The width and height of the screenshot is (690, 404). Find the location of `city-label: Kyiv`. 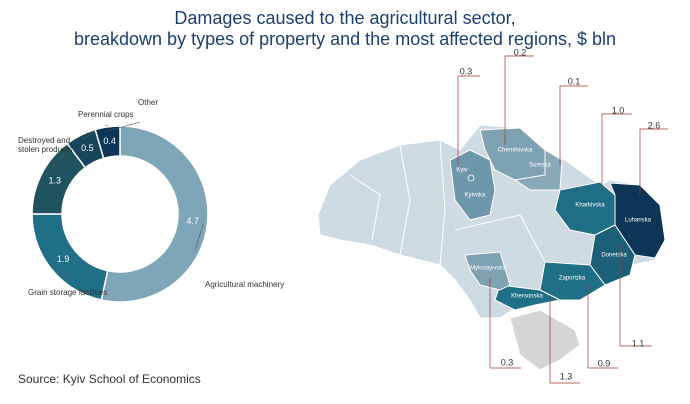

city-label: Kyiv is located at coordinates (461, 171).